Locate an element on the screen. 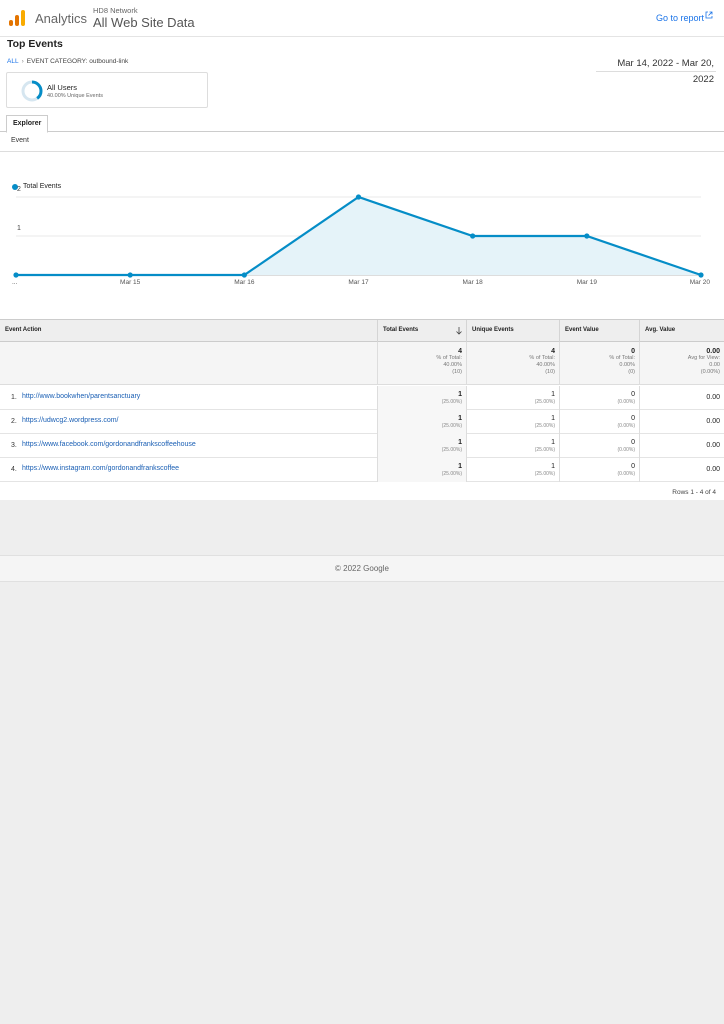  row-number: 3. is located at coordinates (14, 445).